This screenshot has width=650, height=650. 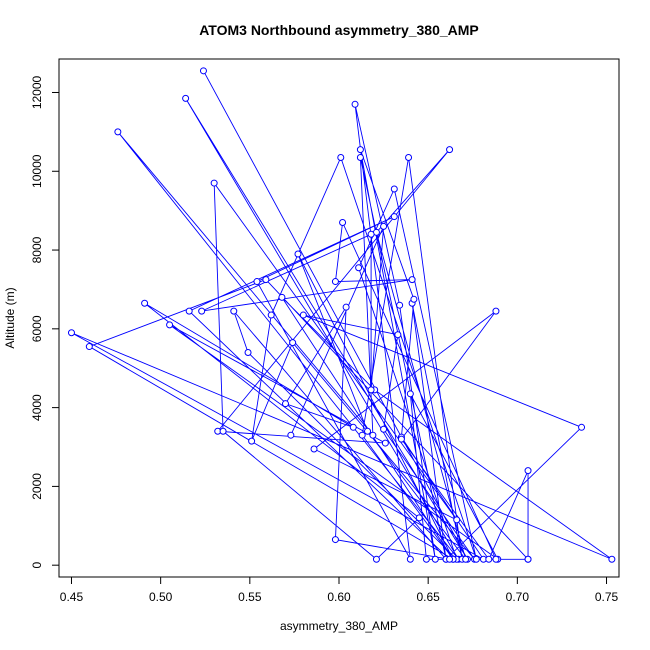 I want to click on y-axis-label: Altitude (m), so click(x=10, y=317).